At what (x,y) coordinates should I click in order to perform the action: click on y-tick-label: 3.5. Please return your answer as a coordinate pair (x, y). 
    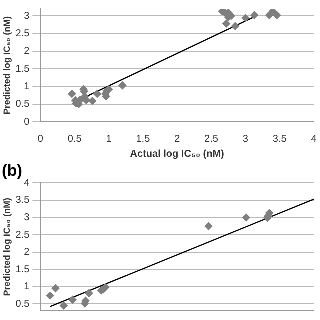
    Looking at the image, I should click on (23, 200).